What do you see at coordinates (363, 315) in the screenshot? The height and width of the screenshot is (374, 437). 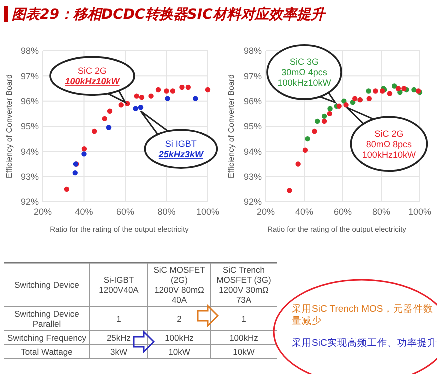 I see `text: 采用SiC Trench MOS，元器件数量减少` at bounding box center [363, 315].